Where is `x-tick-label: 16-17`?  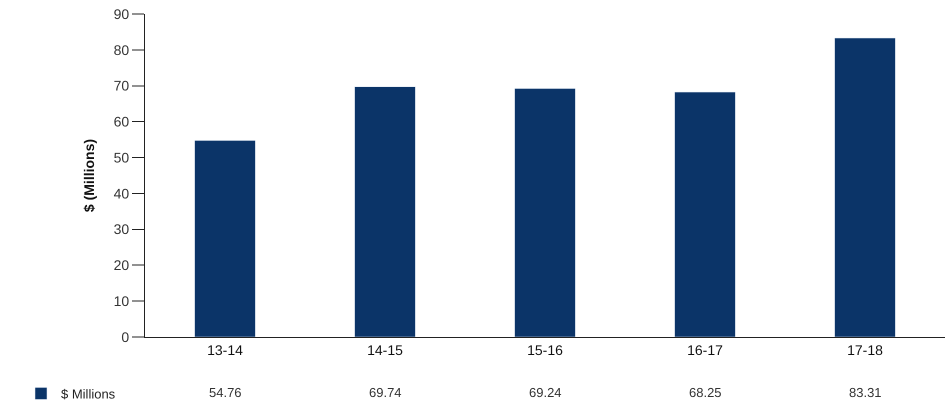 x-tick-label: 16-17 is located at coordinates (705, 350).